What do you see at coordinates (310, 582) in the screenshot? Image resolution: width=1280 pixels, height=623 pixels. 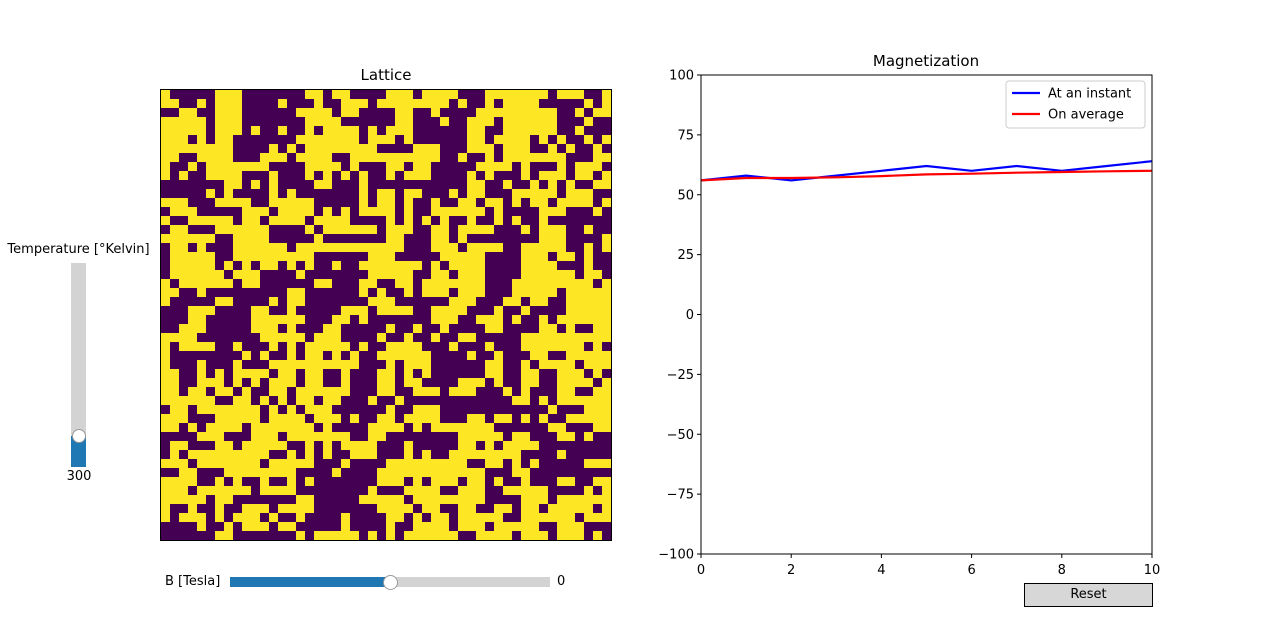 I see `b-slider-fill` at bounding box center [310, 582].